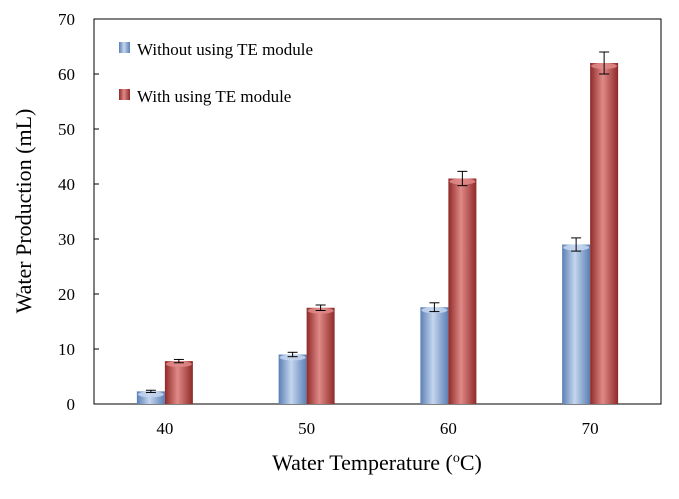 This screenshot has width=679, height=499. Describe the element at coordinates (66, 239) in the screenshot. I see `y-tick-label: 30` at that location.